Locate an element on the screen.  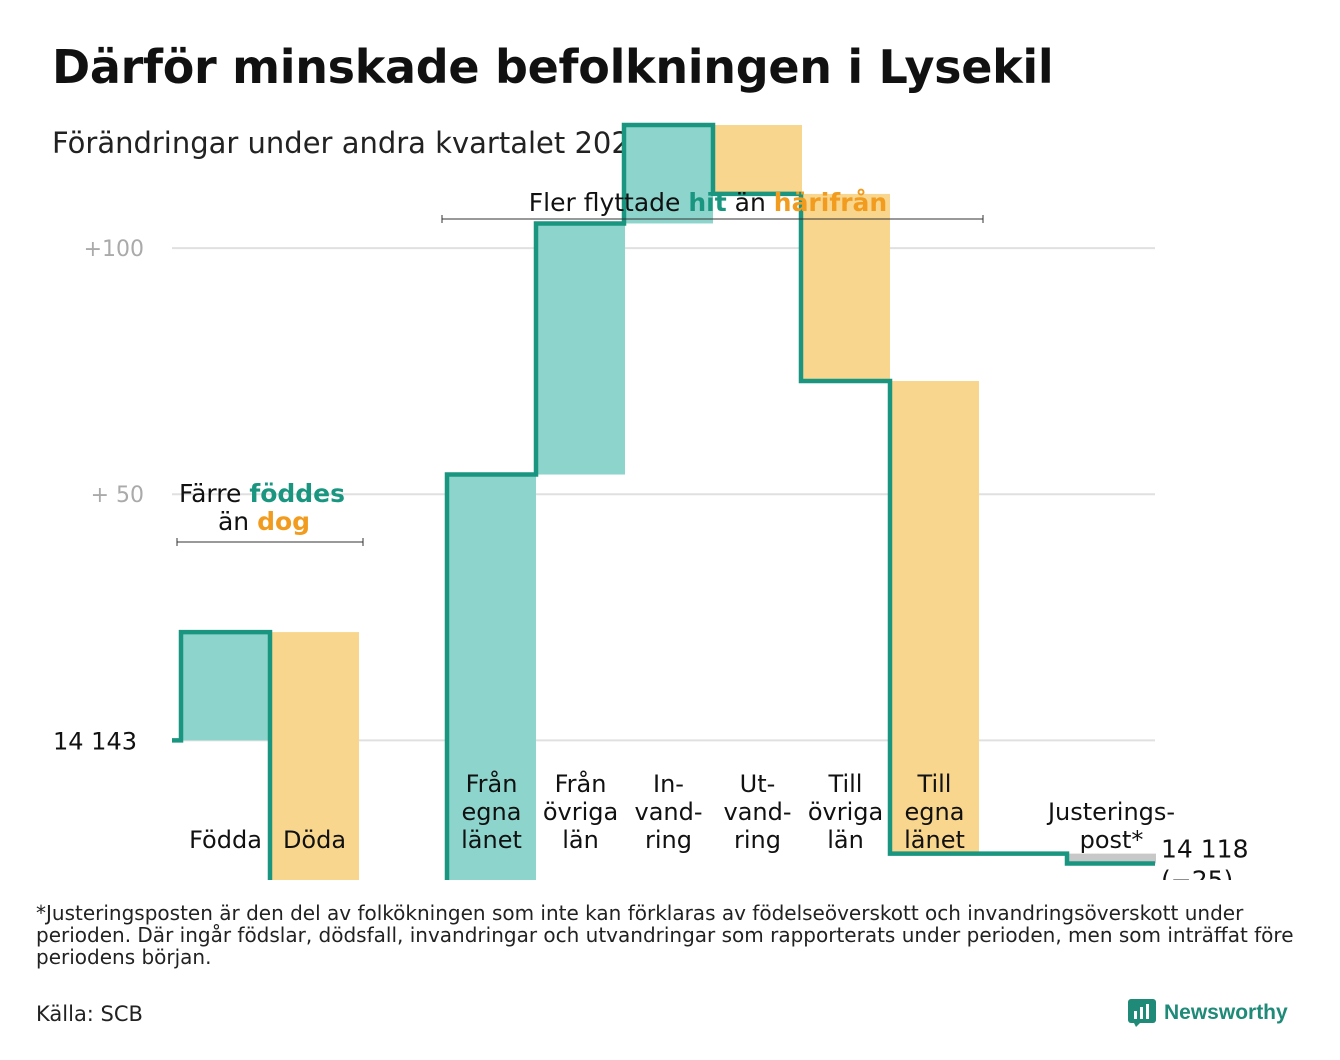
start-value-label: 14 143 is located at coordinates (95, 741).